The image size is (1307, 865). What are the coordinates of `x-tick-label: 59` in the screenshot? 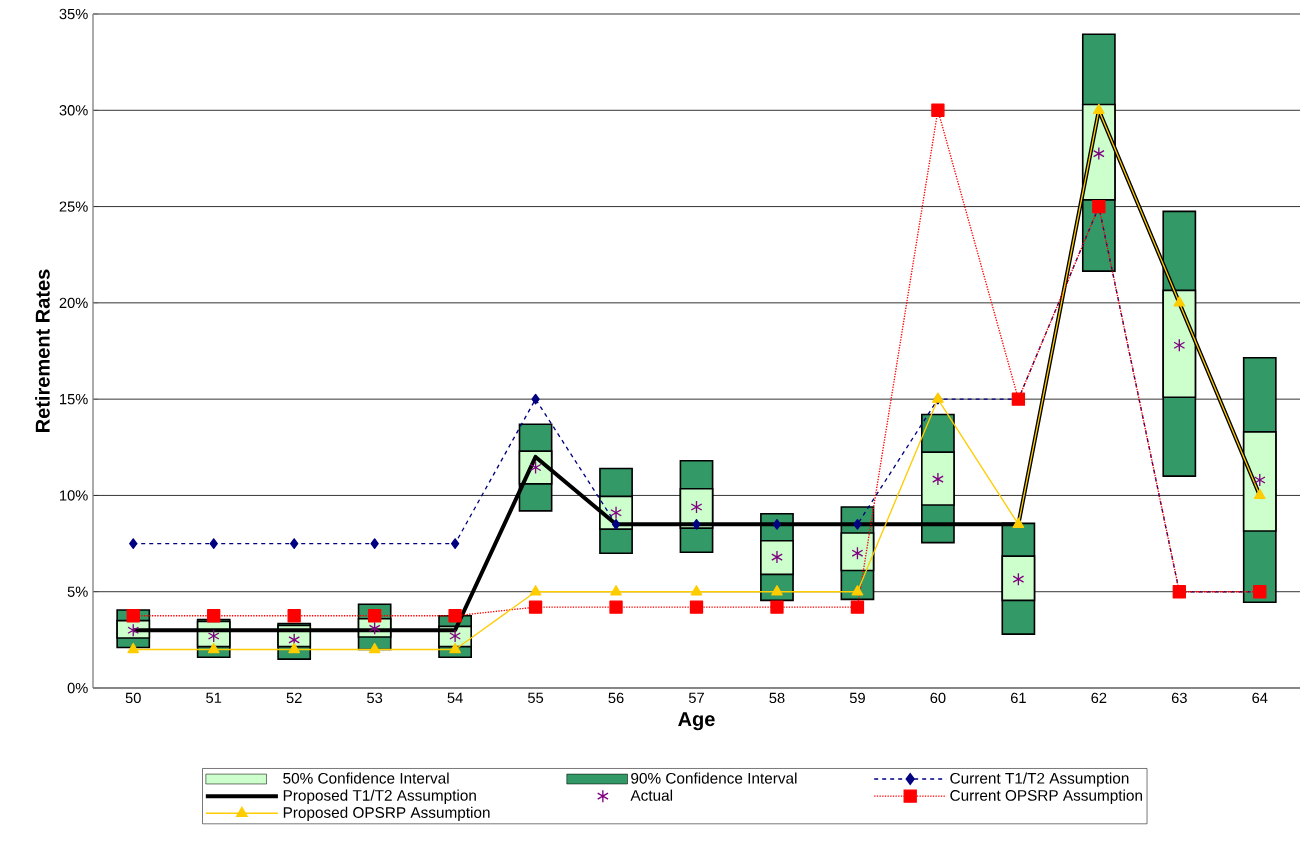 It's located at (857, 698).